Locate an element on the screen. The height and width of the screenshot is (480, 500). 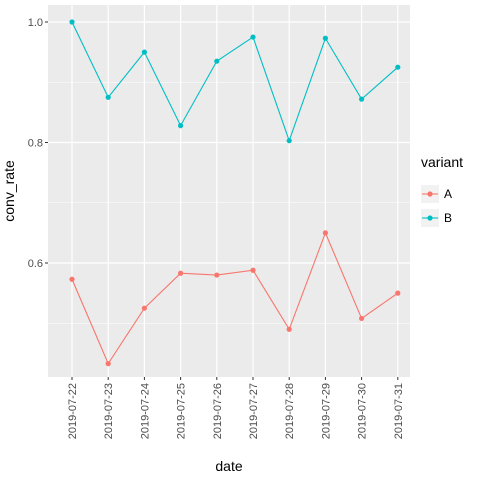
y-tick-label: 0.6 is located at coordinates (35, 264).